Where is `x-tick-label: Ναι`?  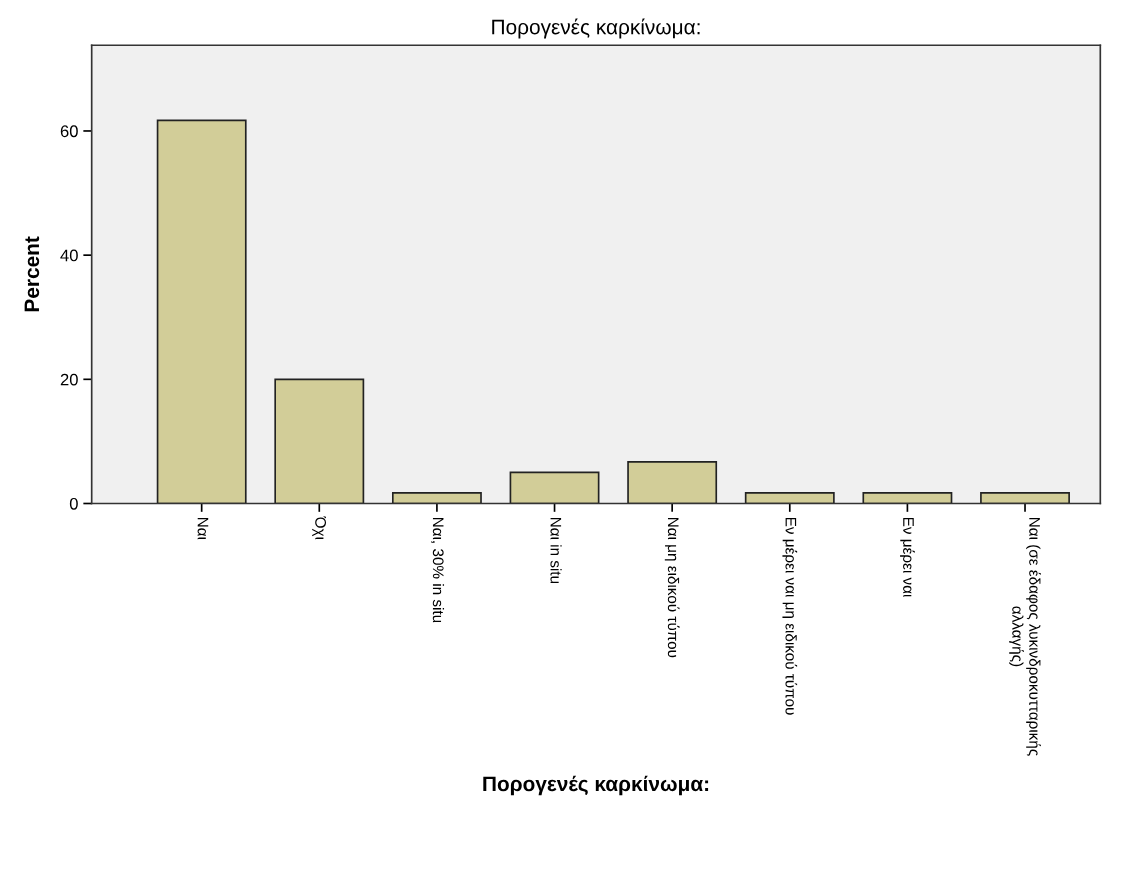 x-tick-label: Ναι is located at coordinates (203, 528).